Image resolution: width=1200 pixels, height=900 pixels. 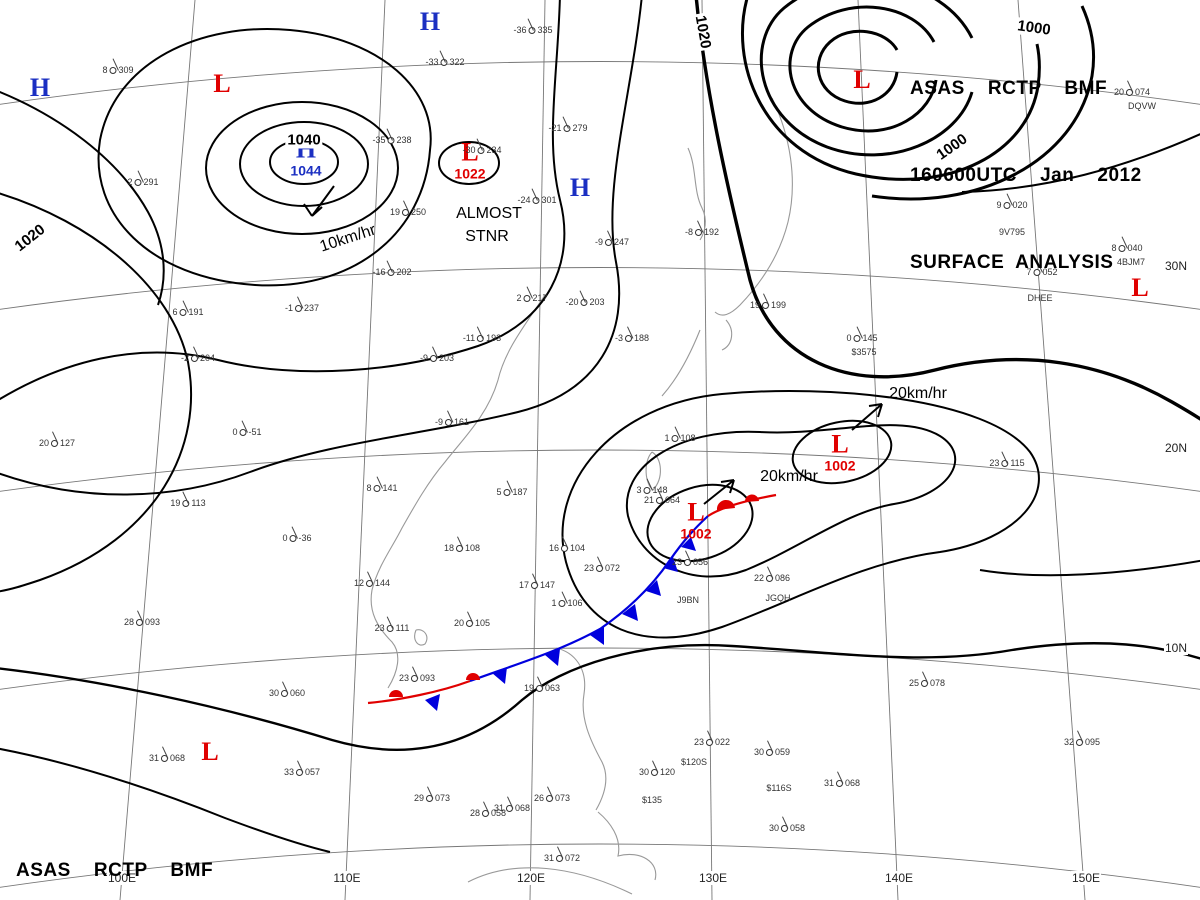 I want to click on station-plot: 19 250, so click(x=407, y=208).